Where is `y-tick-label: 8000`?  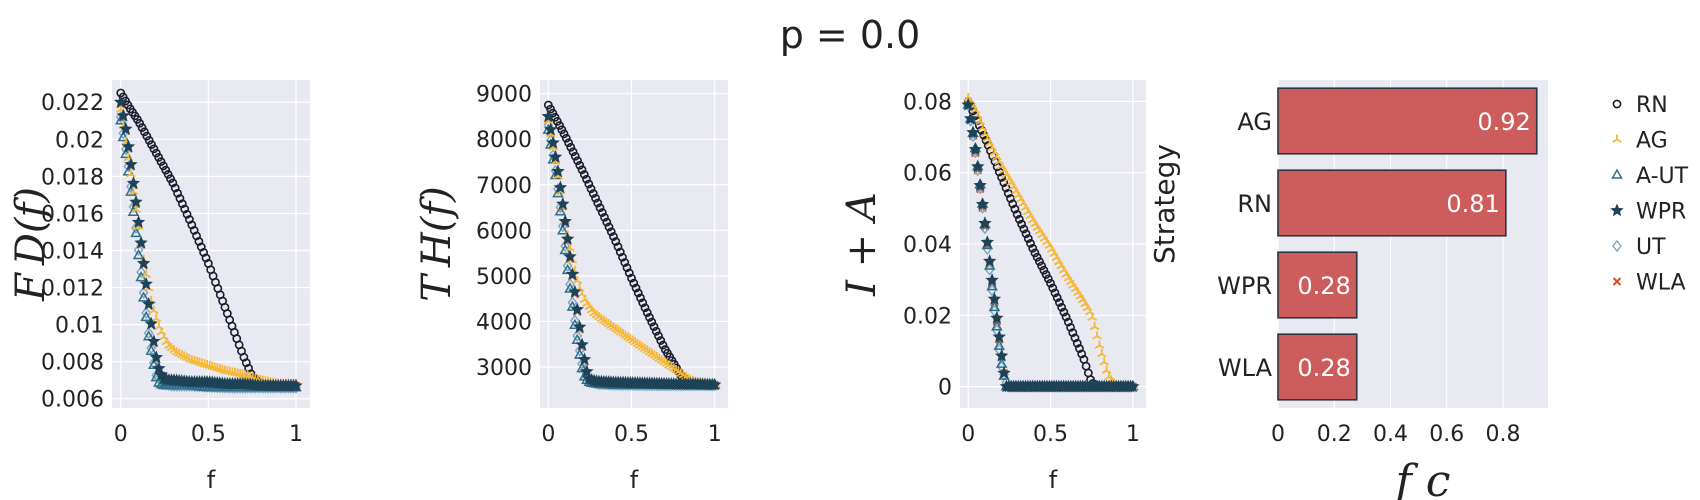
y-tick-label: 8000 is located at coordinates (504, 140).